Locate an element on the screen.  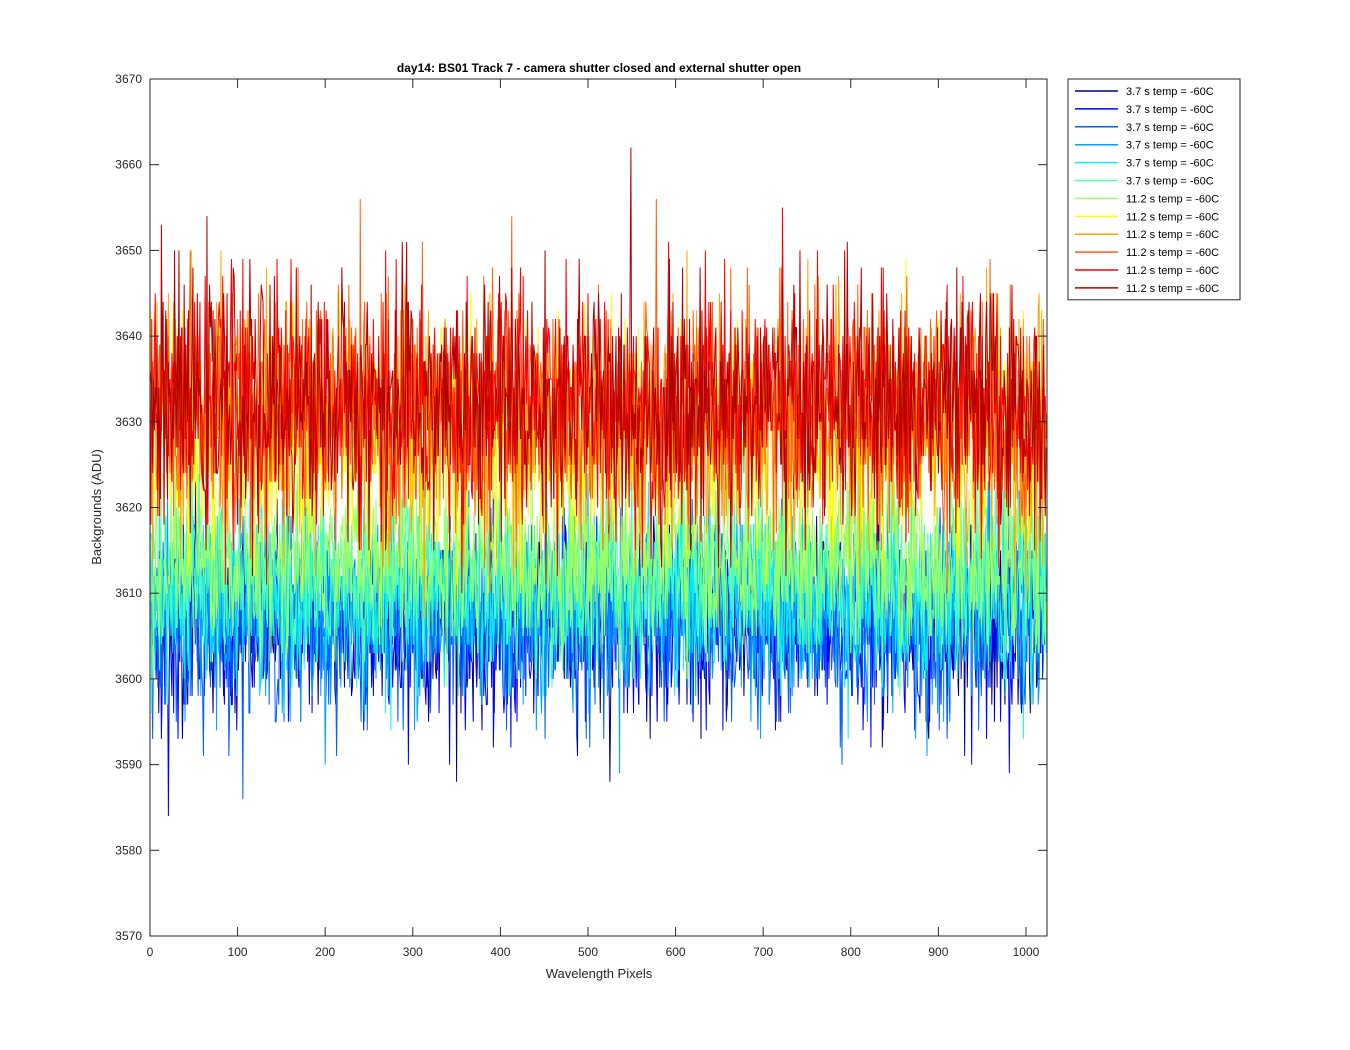
x-tick-label: 300 is located at coordinates (413, 952).